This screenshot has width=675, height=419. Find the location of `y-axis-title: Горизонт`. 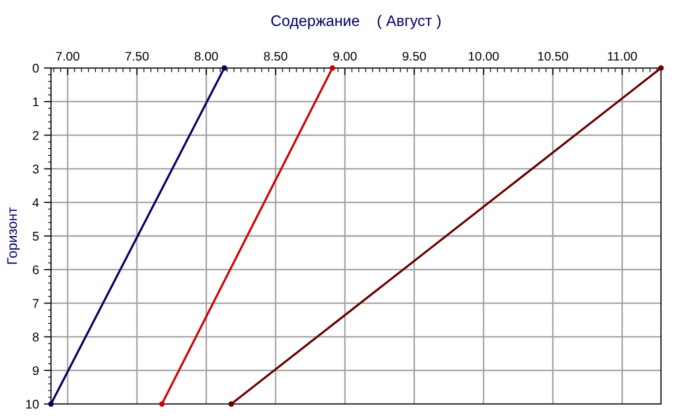

y-axis-title: Горизонт is located at coordinates (13, 235).